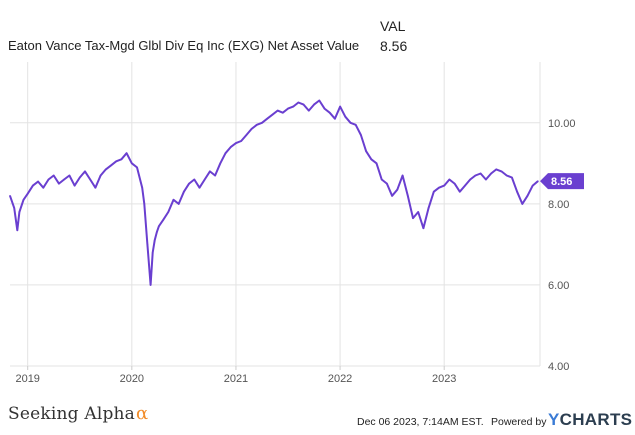  I want to click on x-tick-label: 2020, so click(132, 379).